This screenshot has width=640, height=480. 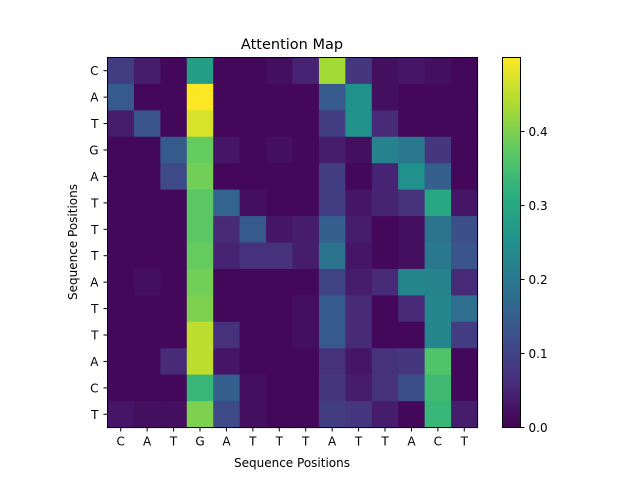 I want to click on chart-title: Attention Map, so click(x=292, y=45).